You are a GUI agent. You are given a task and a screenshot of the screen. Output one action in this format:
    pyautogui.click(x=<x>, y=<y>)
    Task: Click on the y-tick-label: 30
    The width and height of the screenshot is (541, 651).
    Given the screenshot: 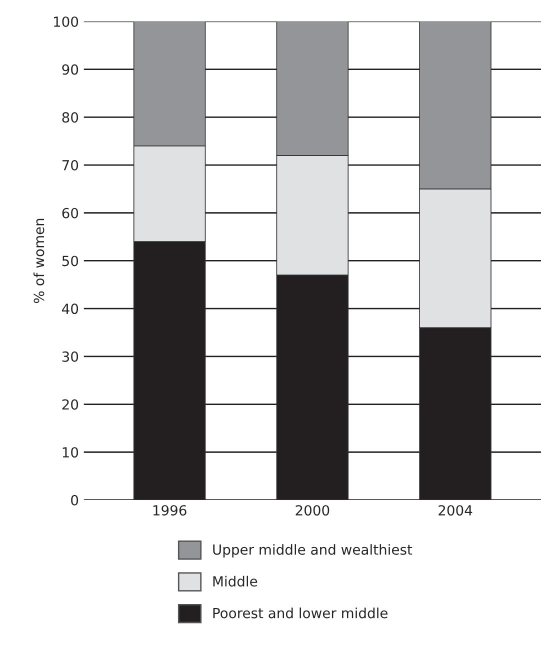 What is the action you would take?
    pyautogui.click(x=70, y=356)
    